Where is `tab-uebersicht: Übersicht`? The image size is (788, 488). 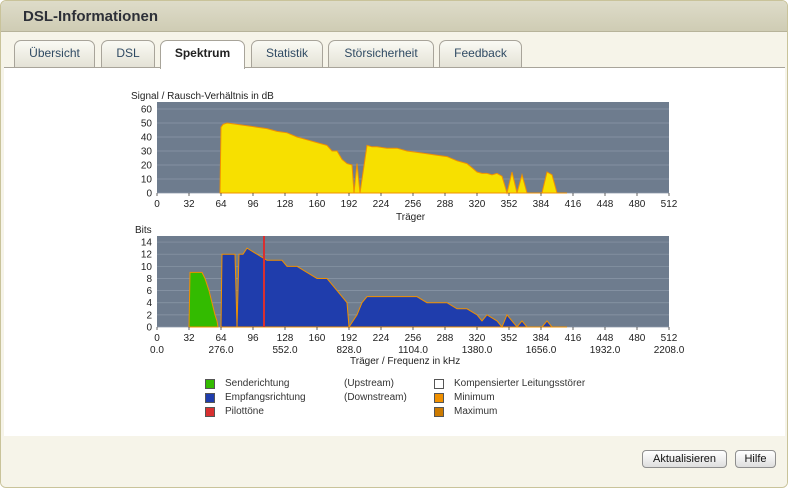 tab-uebersicht: Übersicht is located at coordinates (54, 53).